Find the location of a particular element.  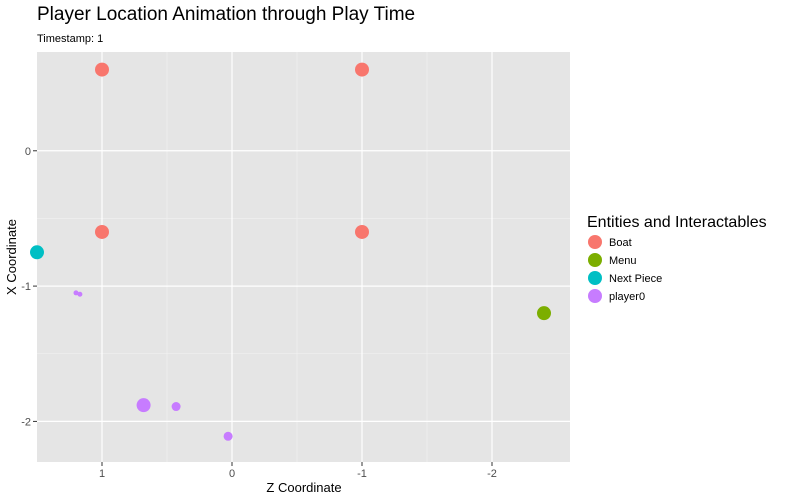

legend-key-menu is located at coordinates (595, 260).